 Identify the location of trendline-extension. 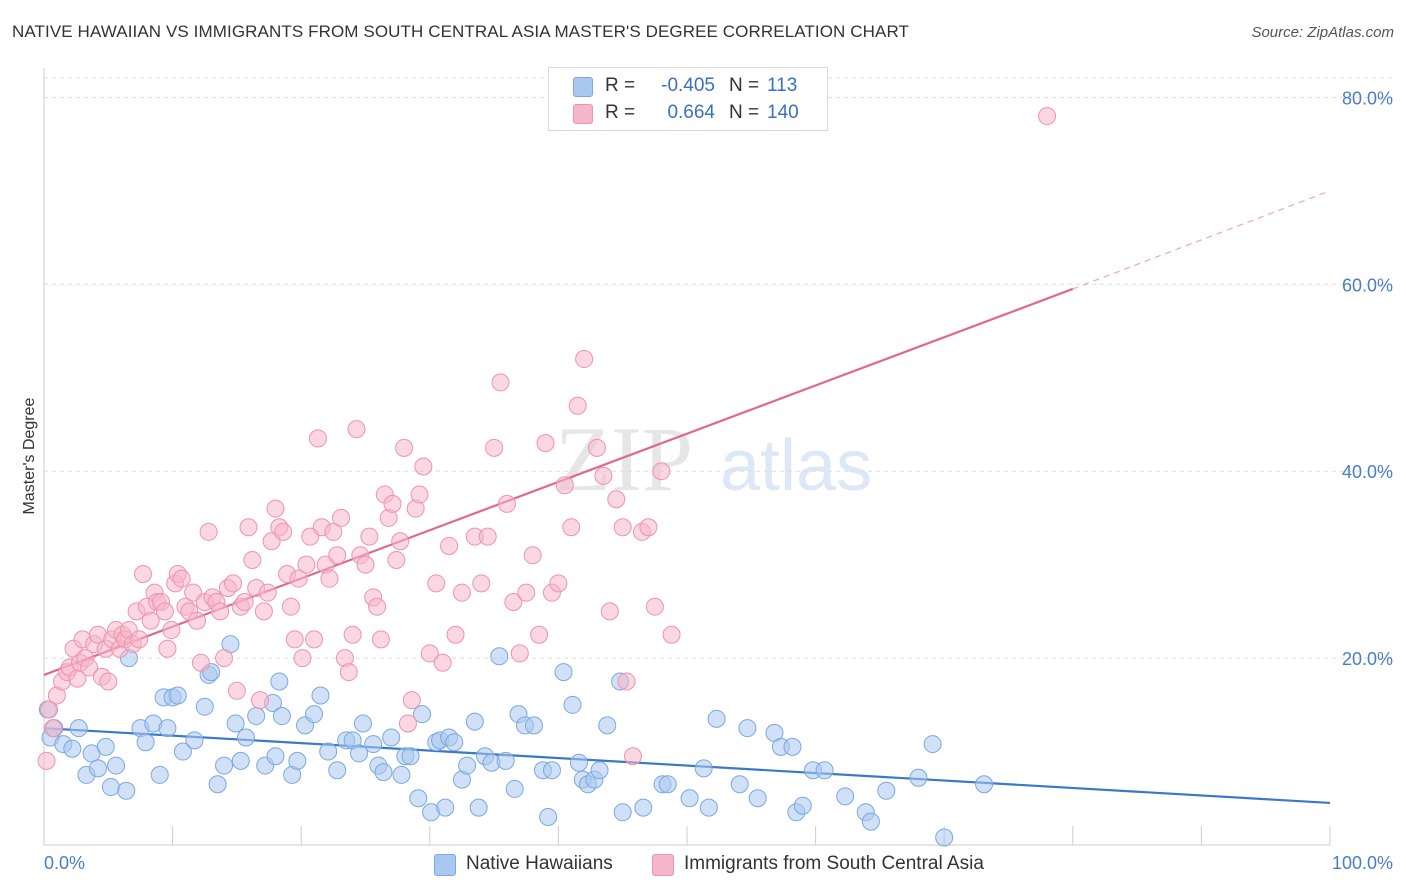
(1201, 240).